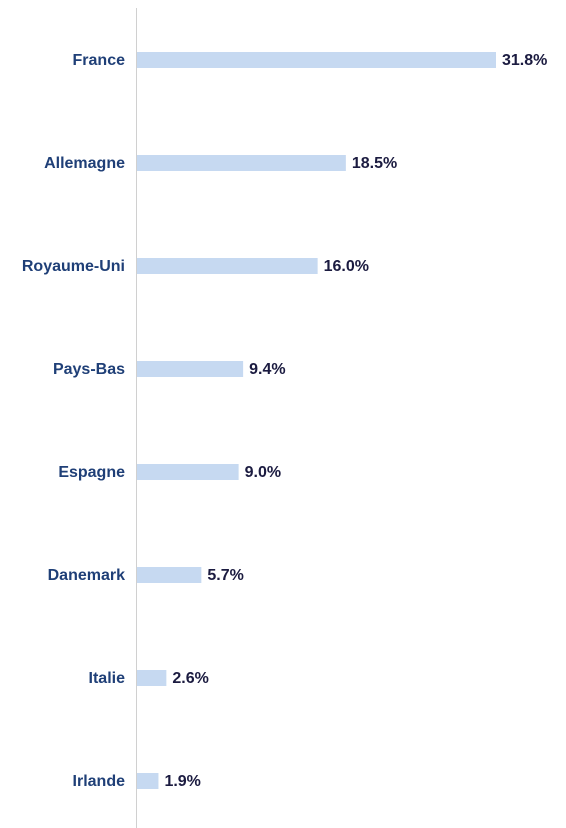 The height and width of the screenshot is (828, 566). Describe the element at coordinates (374, 163) in the screenshot. I see `value-label: 18.5%` at that location.